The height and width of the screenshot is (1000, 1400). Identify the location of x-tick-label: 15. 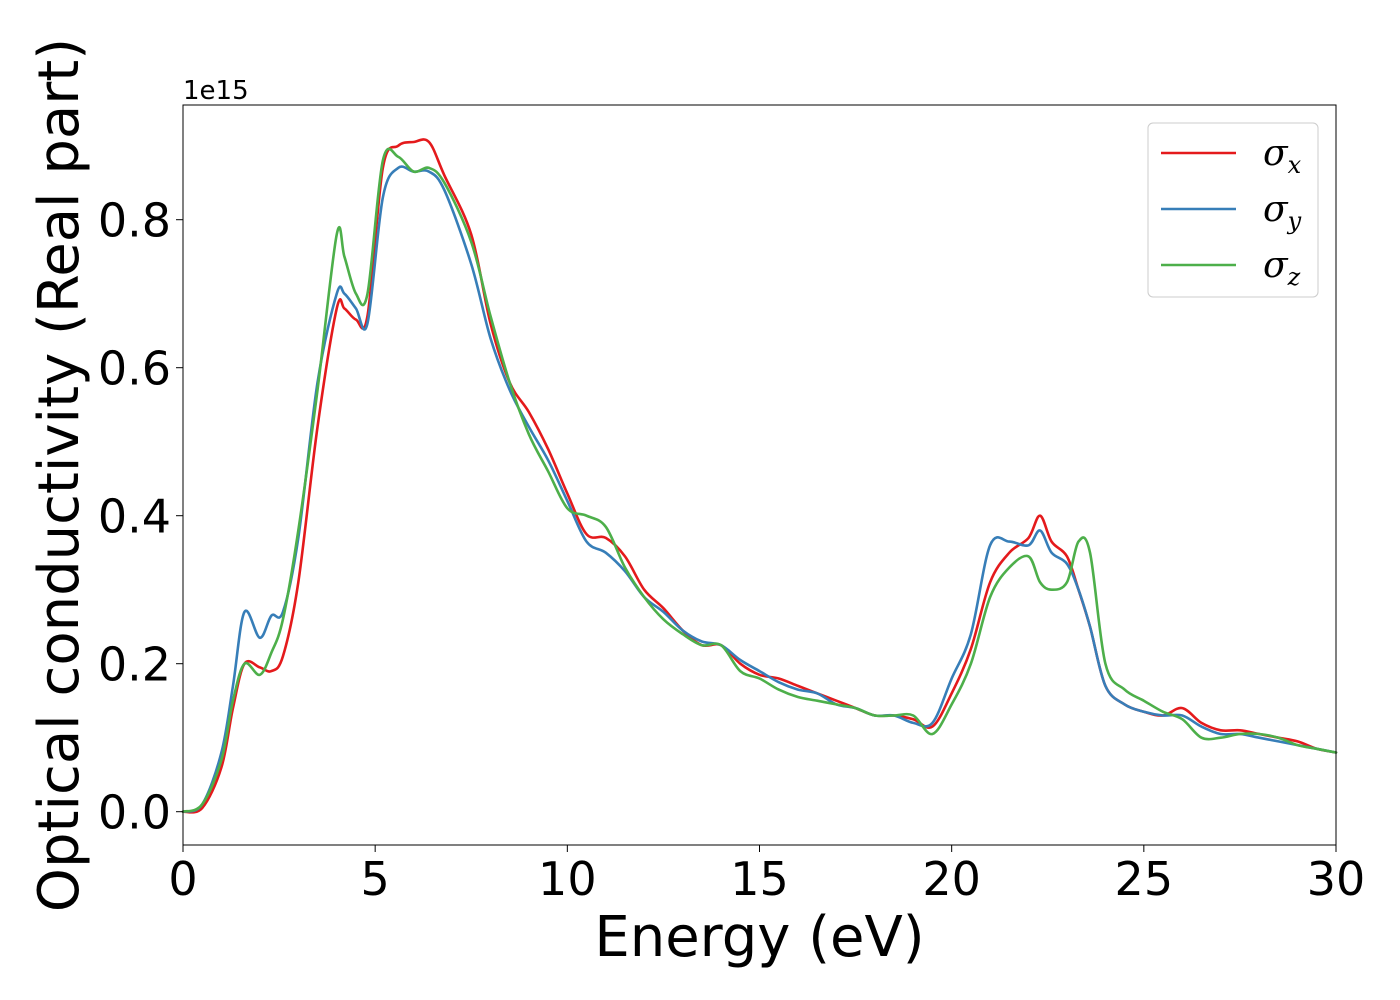
(759, 879).